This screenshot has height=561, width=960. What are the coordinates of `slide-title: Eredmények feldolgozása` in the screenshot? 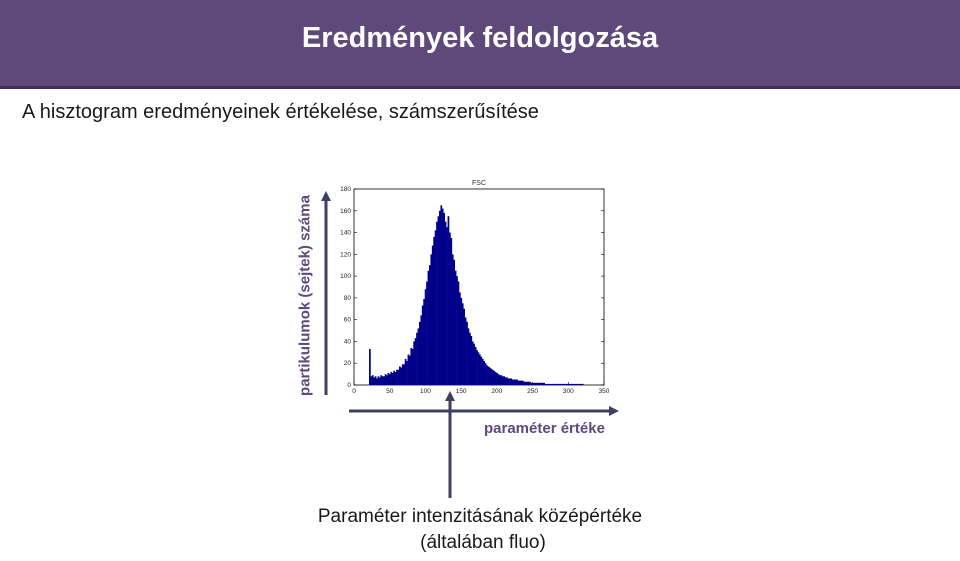 It's located at (480, 38).